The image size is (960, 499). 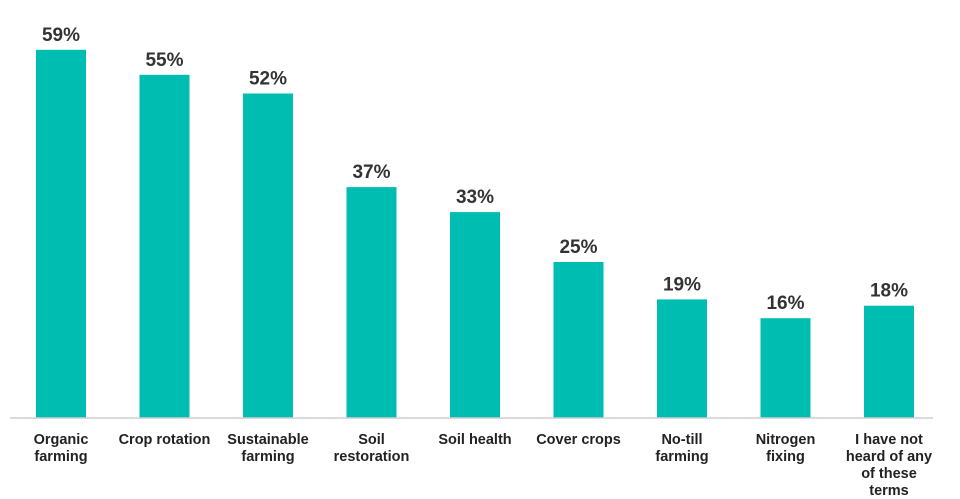 What do you see at coordinates (268, 255) in the screenshot?
I see `bar-sustainable-farming` at bounding box center [268, 255].